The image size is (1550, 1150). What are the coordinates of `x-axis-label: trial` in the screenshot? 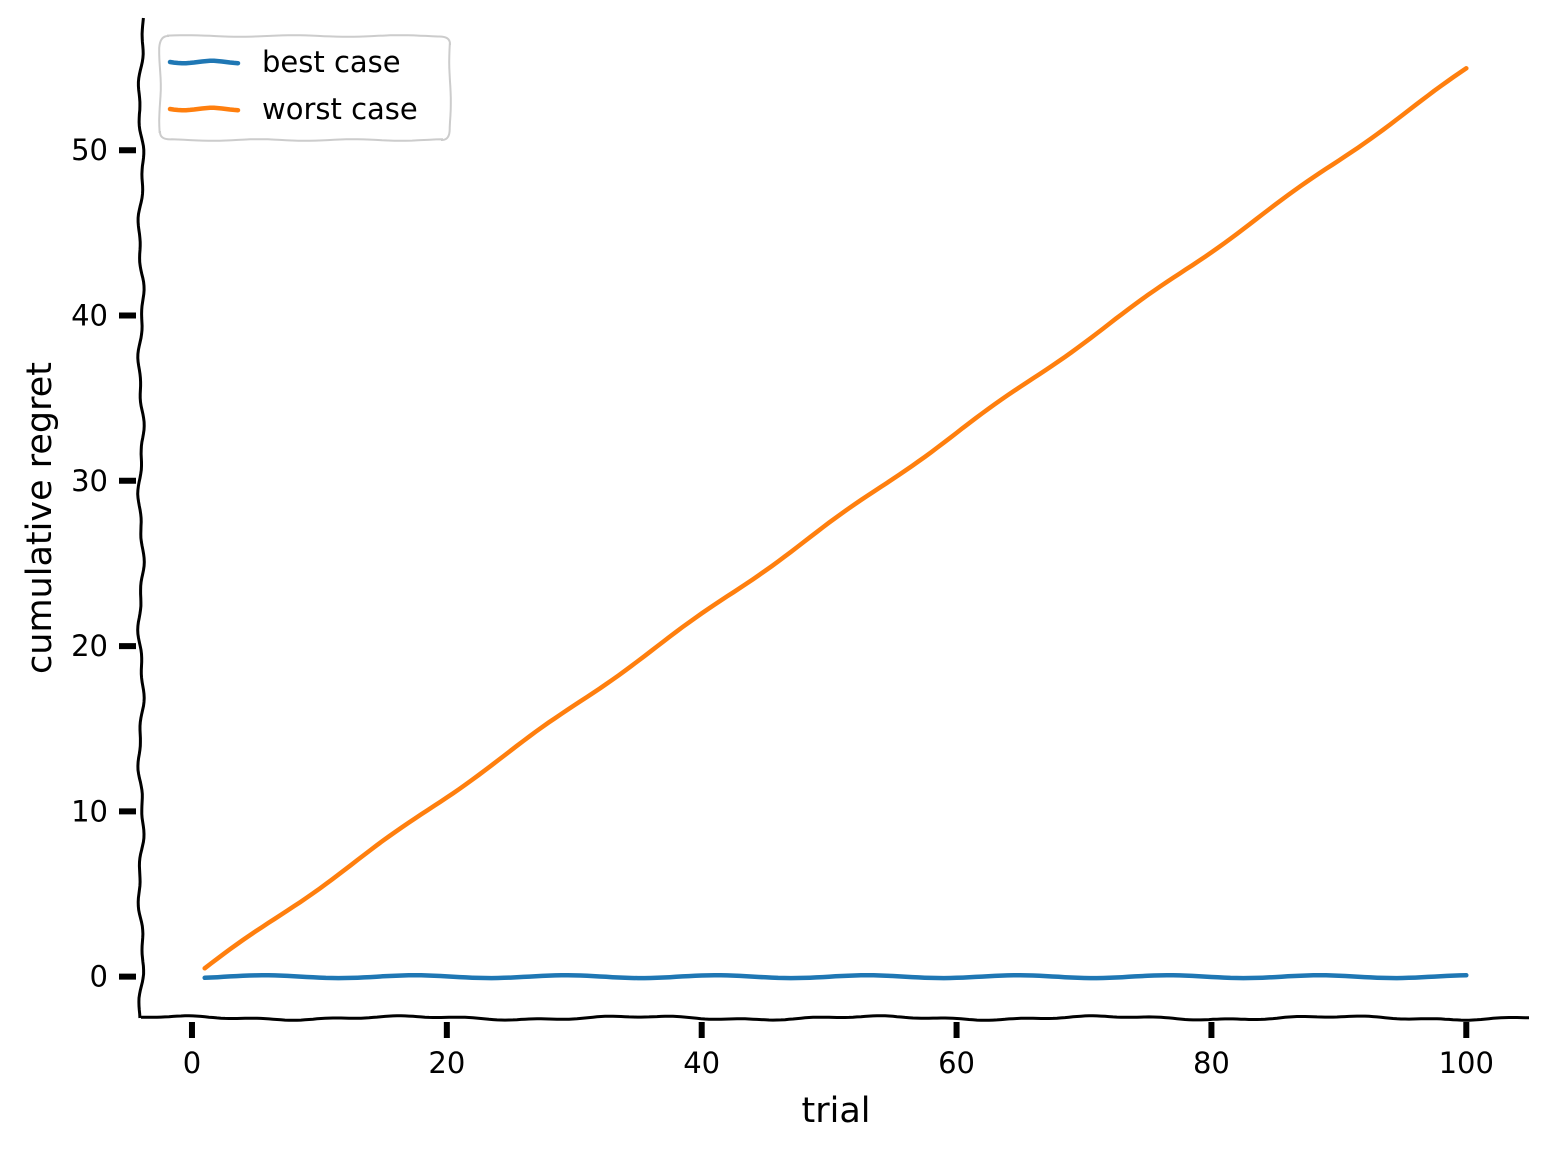 It's located at (835, 1111).